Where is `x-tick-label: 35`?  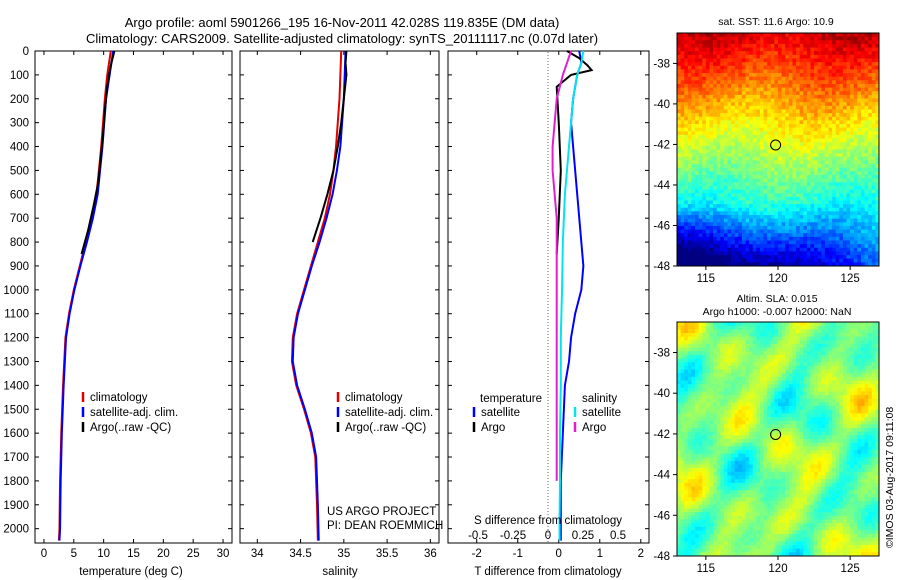
x-tick-label: 35 is located at coordinates (343, 554).